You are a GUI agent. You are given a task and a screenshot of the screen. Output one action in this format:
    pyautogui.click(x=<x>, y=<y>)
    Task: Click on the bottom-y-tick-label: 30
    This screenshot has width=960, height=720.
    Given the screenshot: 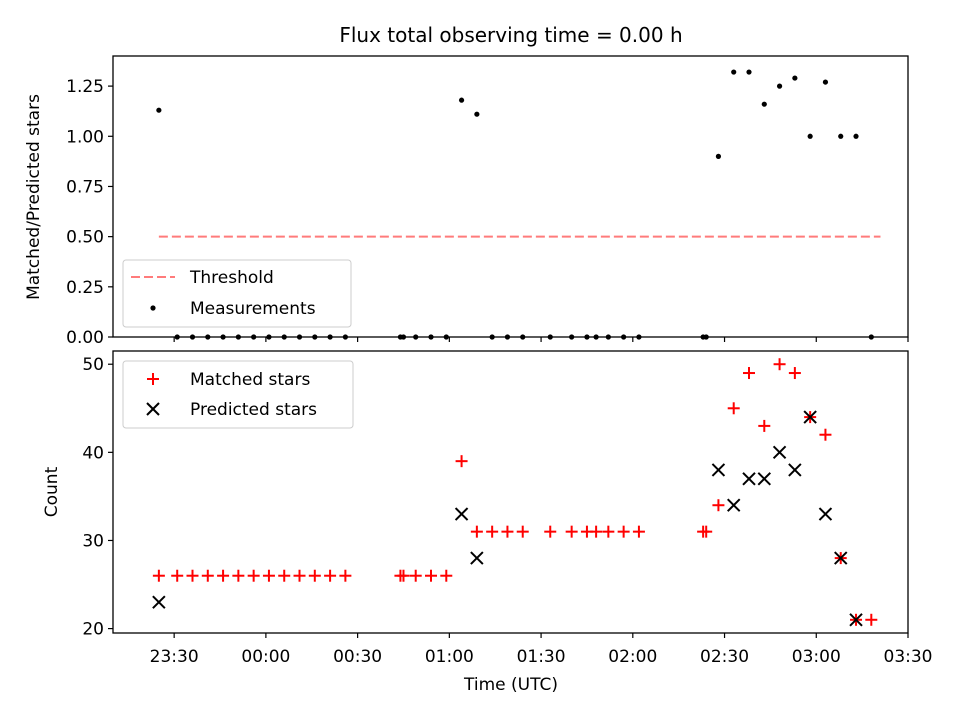 What is the action you would take?
    pyautogui.click(x=93, y=541)
    